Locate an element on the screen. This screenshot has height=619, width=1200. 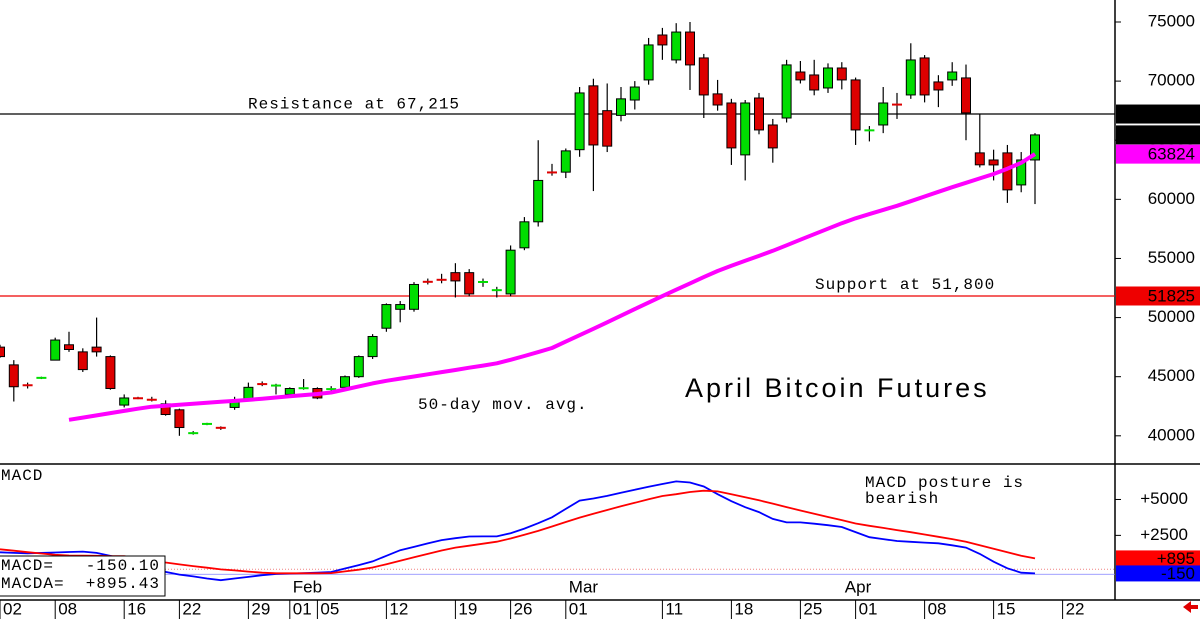
x-tick-label: 15 is located at coordinates (1006, 608).